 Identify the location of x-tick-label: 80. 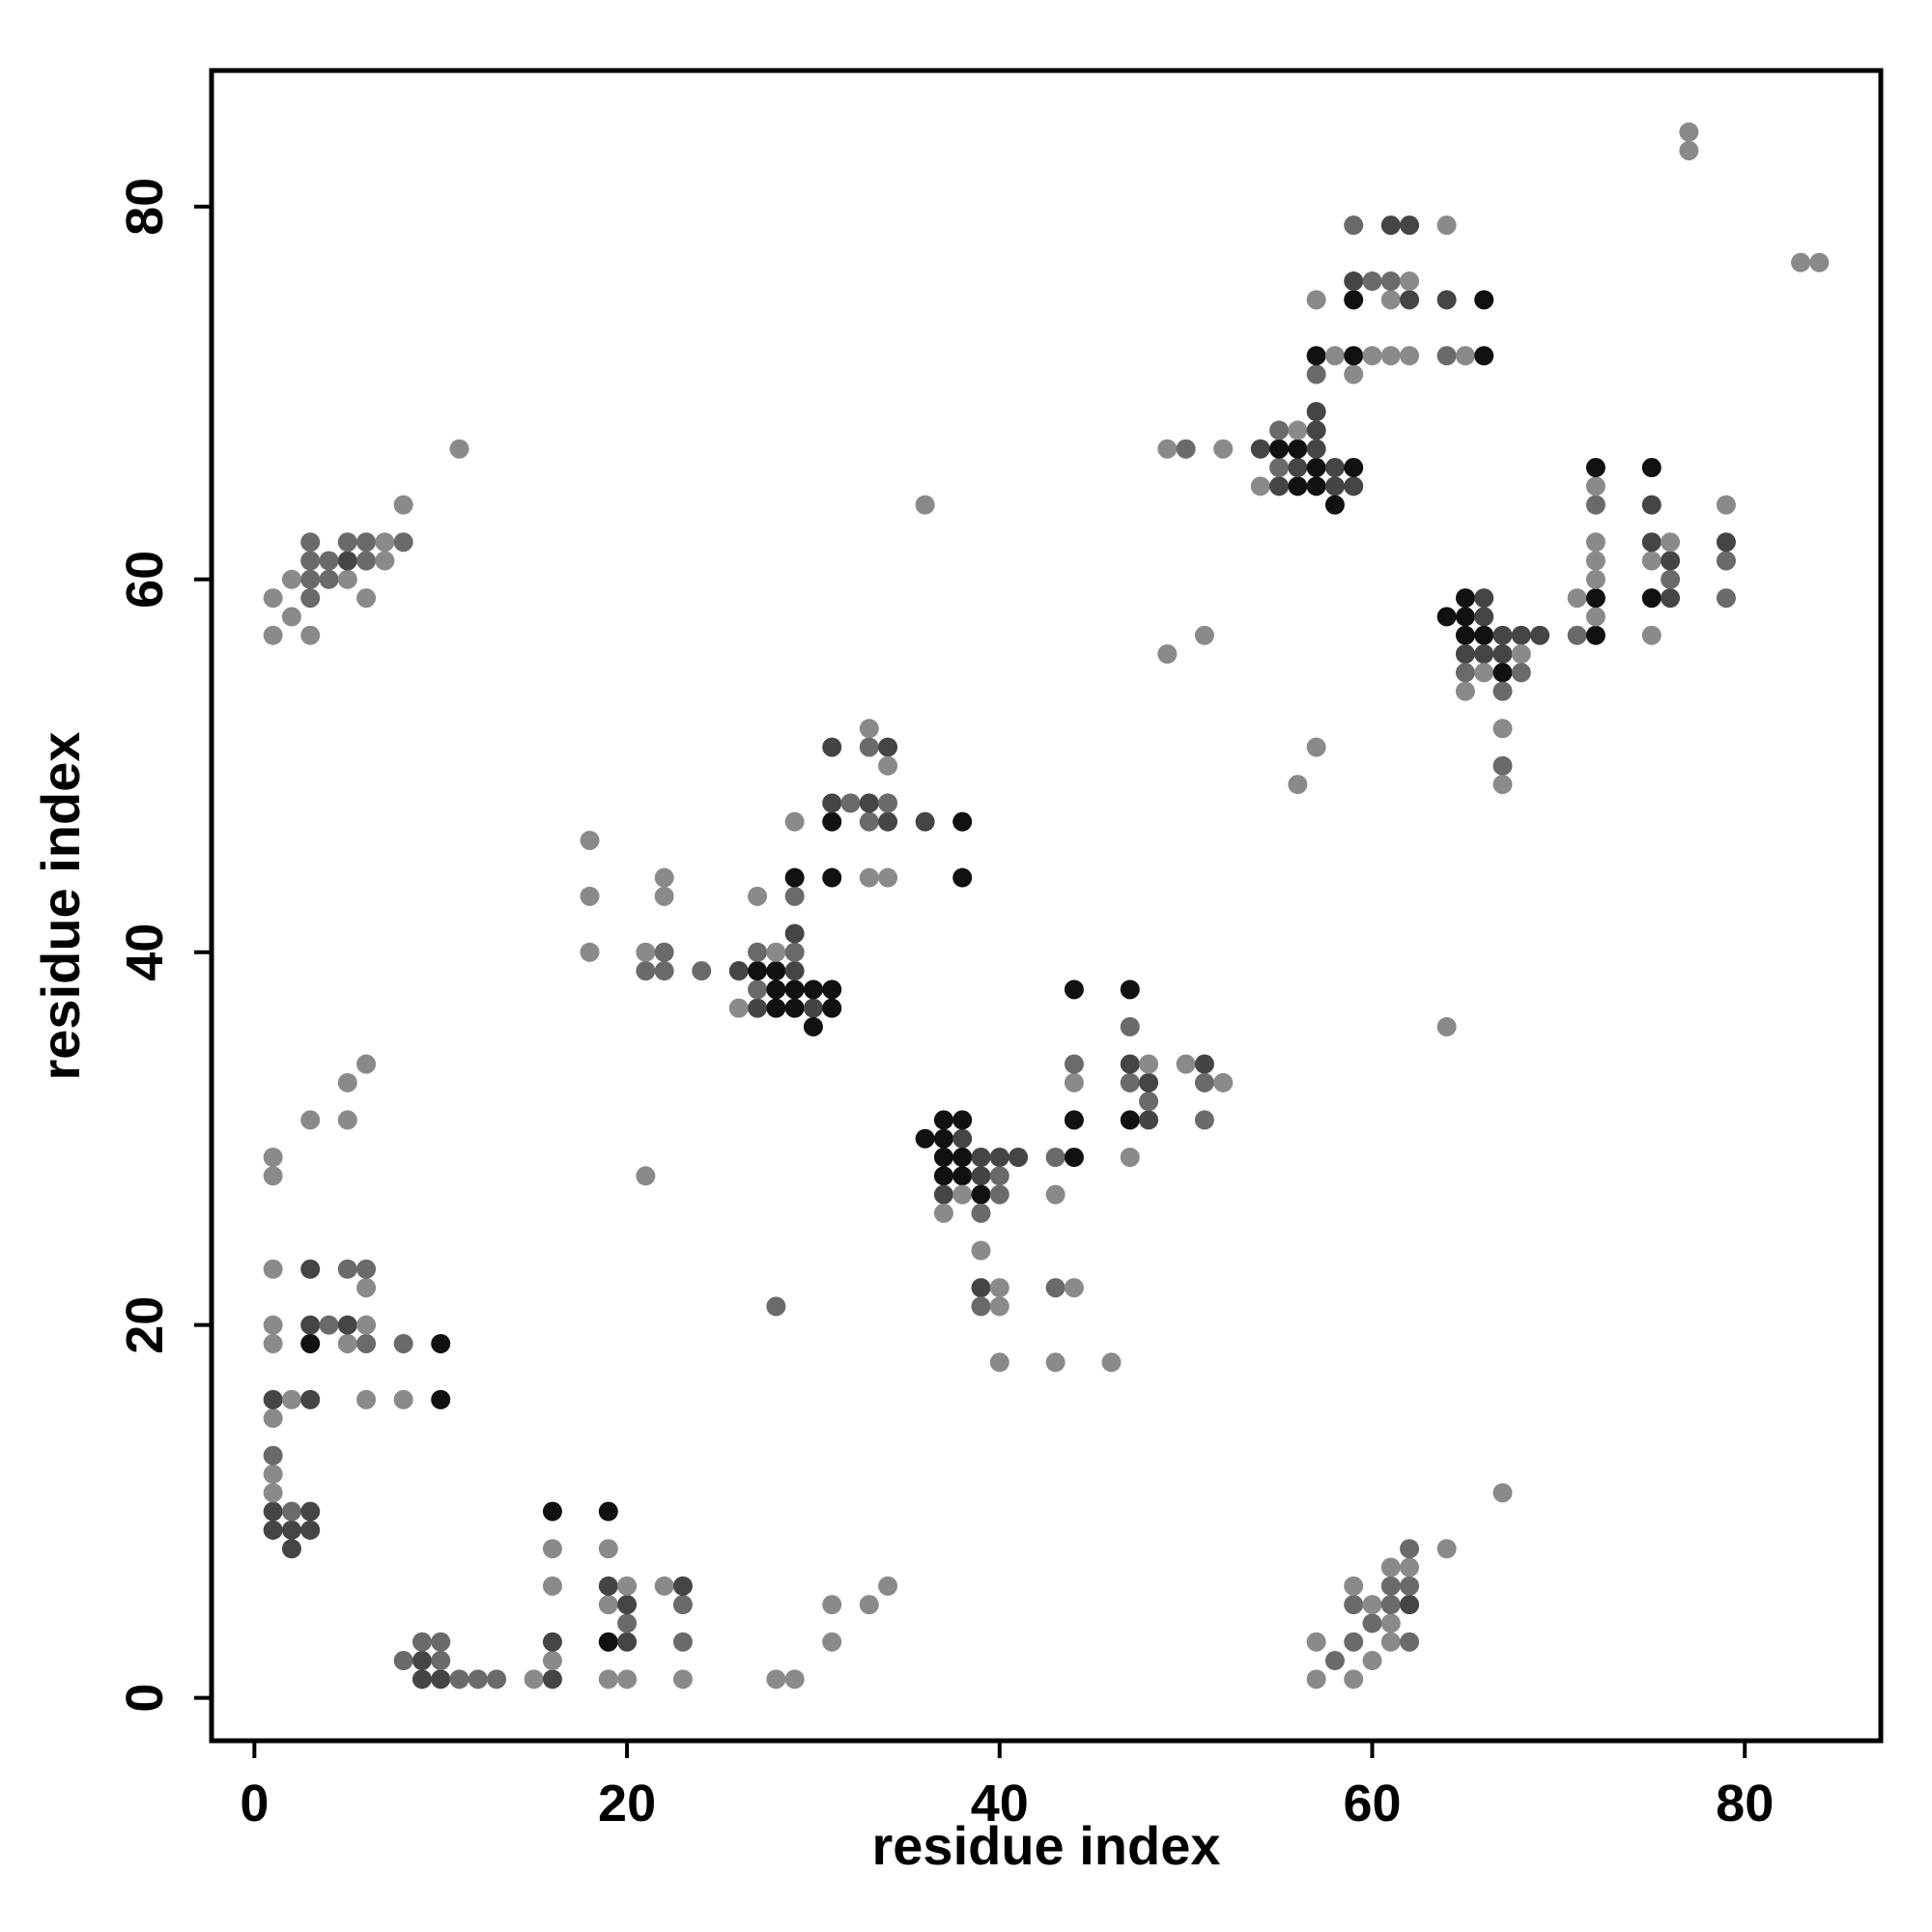
(1745, 1804).